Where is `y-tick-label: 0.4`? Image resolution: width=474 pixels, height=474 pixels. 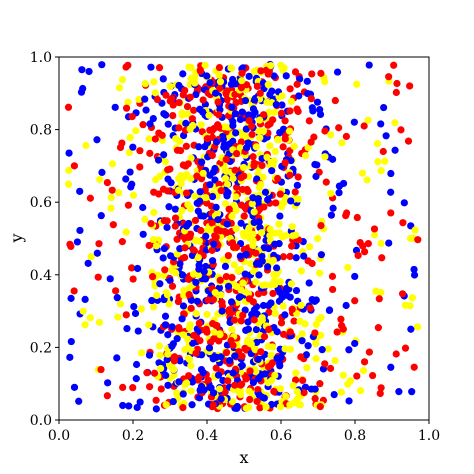 y-tick-label: 0.4 is located at coordinates (41, 276).